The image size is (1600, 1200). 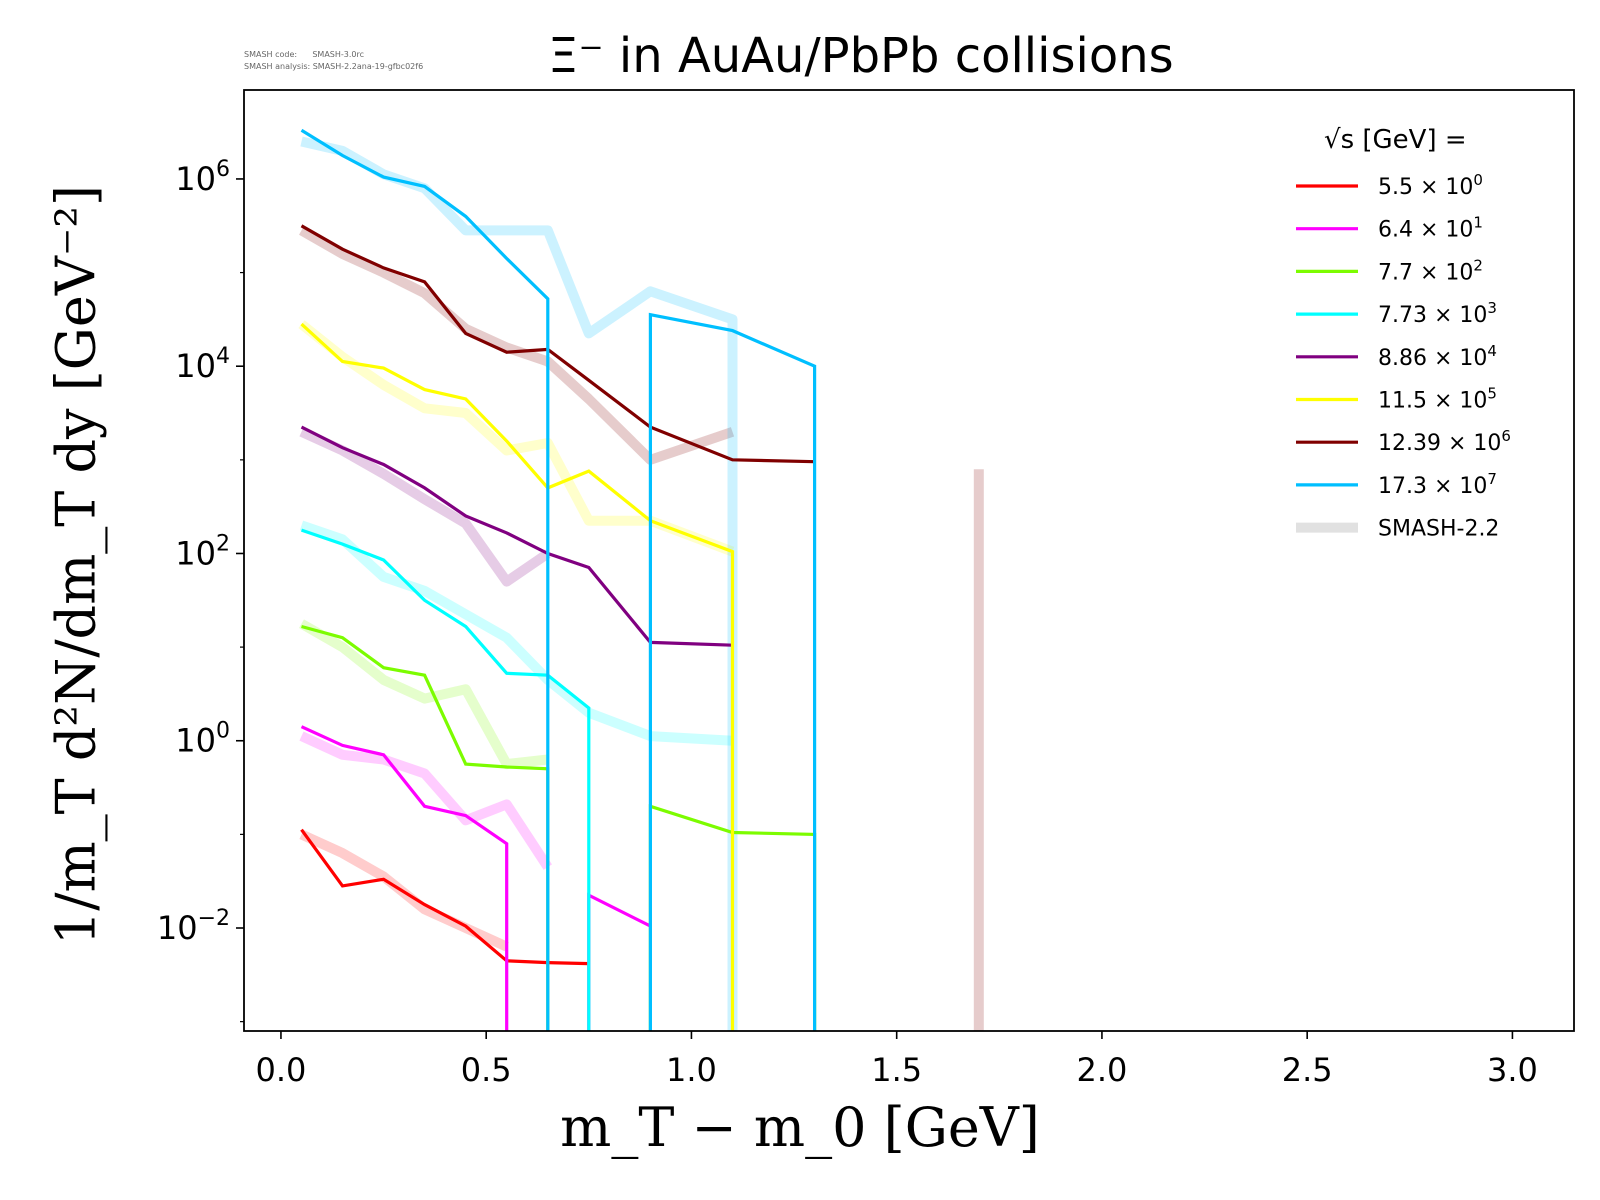 I want to click on y-tick-label: 10⁻², so click(x=193, y=926).